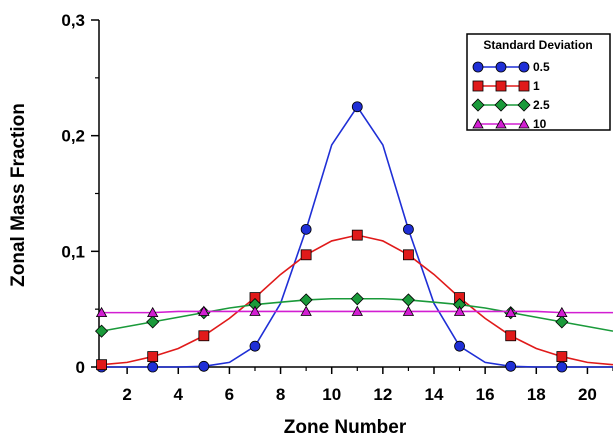  I want to click on legend-entry: 0.5, so click(511, 67).